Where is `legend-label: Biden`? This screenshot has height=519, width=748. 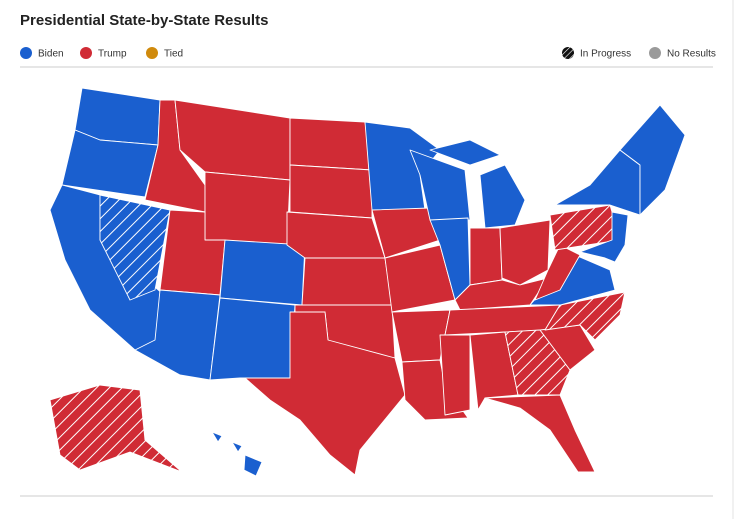 legend-label: Biden is located at coordinates (51, 54).